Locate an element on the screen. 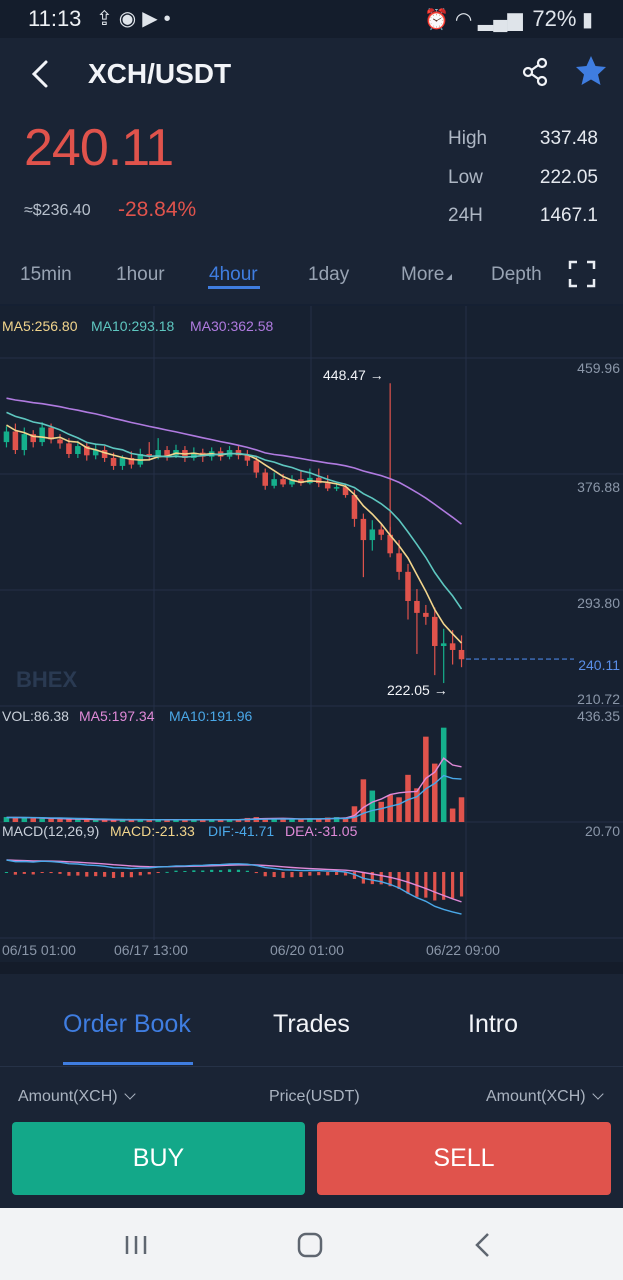  max-price-marker: 448.47 → is located at coordinates (353, 375).